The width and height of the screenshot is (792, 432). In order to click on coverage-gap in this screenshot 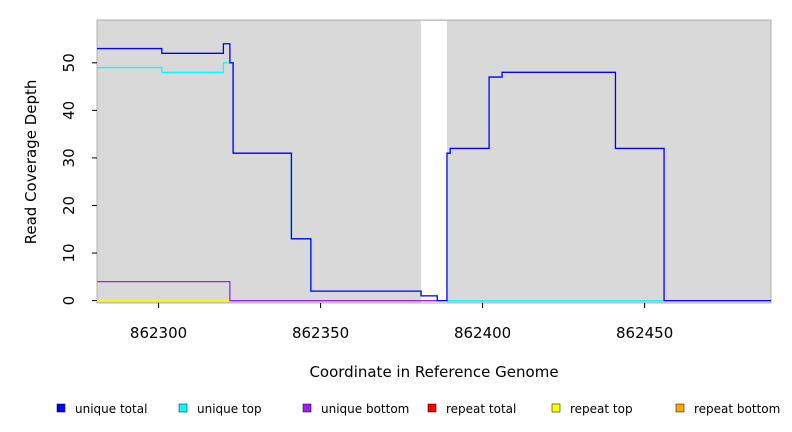, I will do `click(434, 162)`.